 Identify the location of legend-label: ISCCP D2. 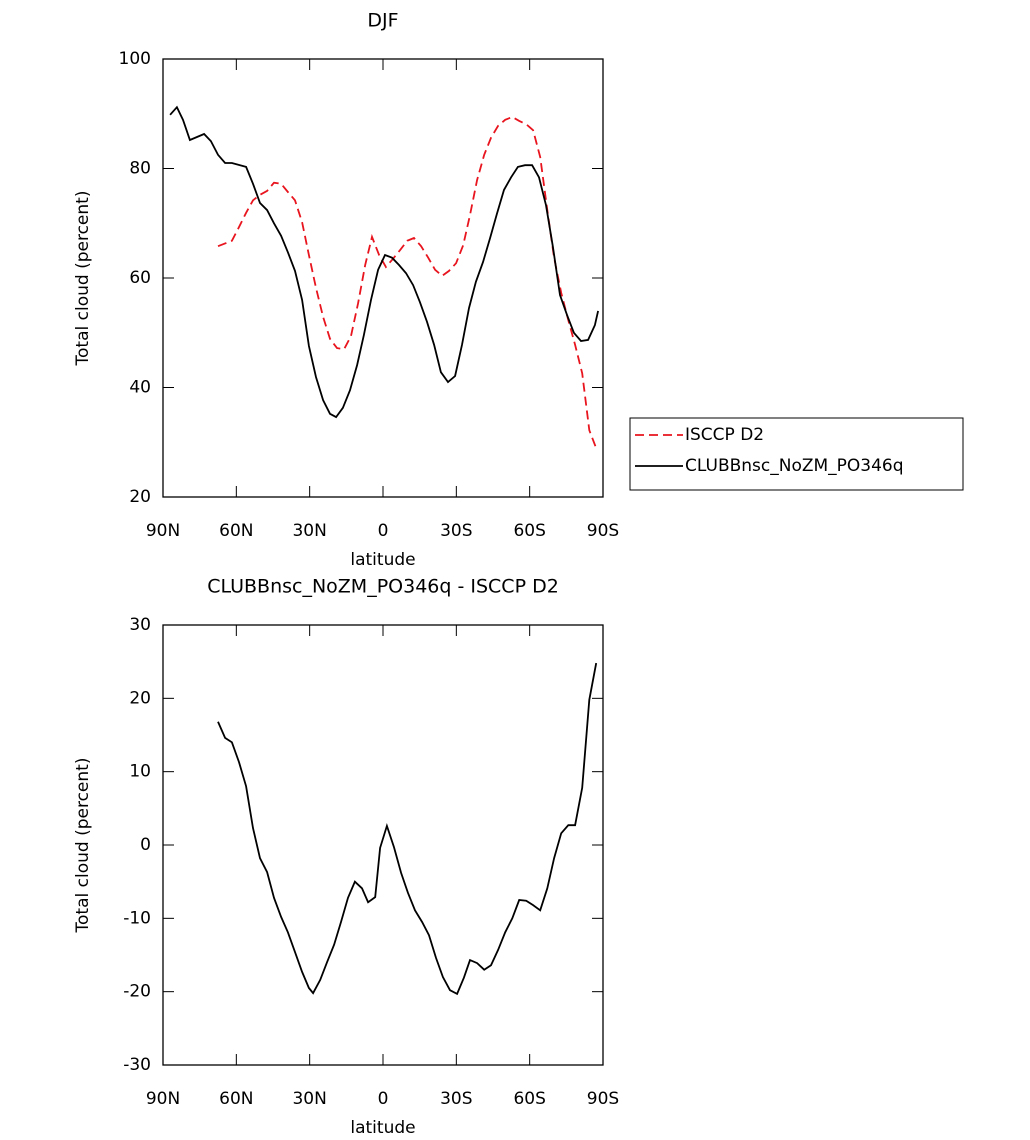
(724, 435).